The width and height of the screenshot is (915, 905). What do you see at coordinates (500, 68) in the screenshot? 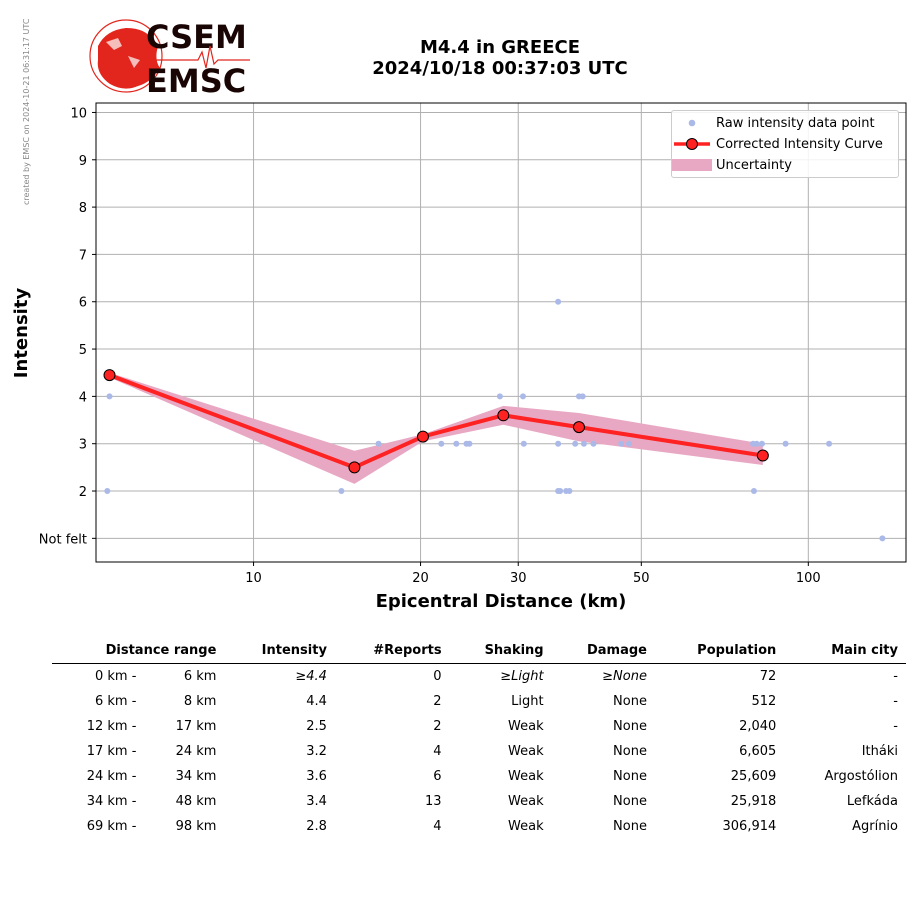
I see `title-datetime: 2024/10/18 00:37:03 UTC` at bounding box center [500, 68].